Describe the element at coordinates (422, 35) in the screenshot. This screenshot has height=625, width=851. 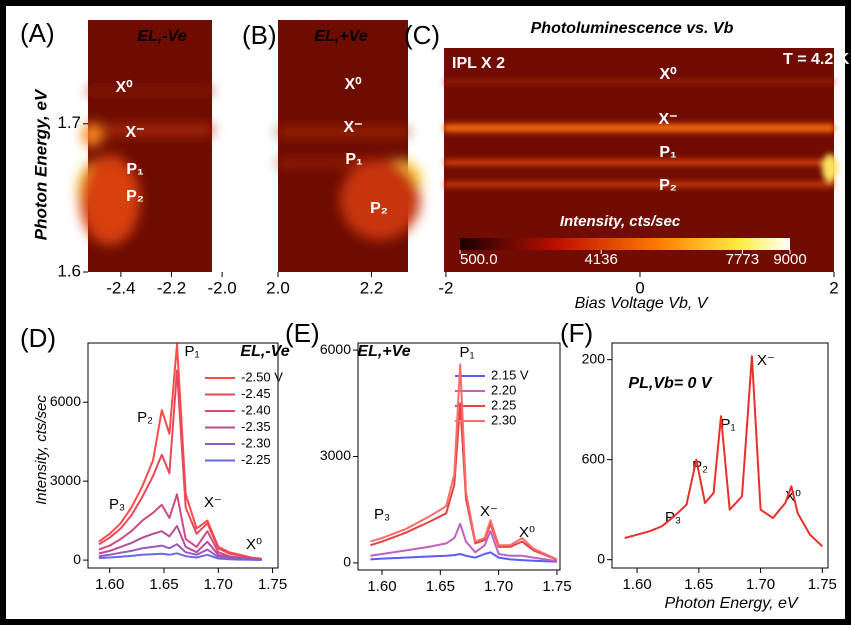
I see `panel-label: (C)` at that location.